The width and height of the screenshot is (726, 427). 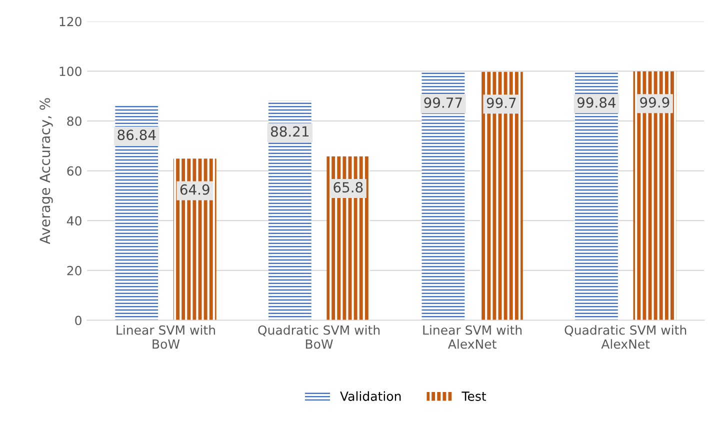 I want to click on data-label: 99.84, so click(x=596, y=102).